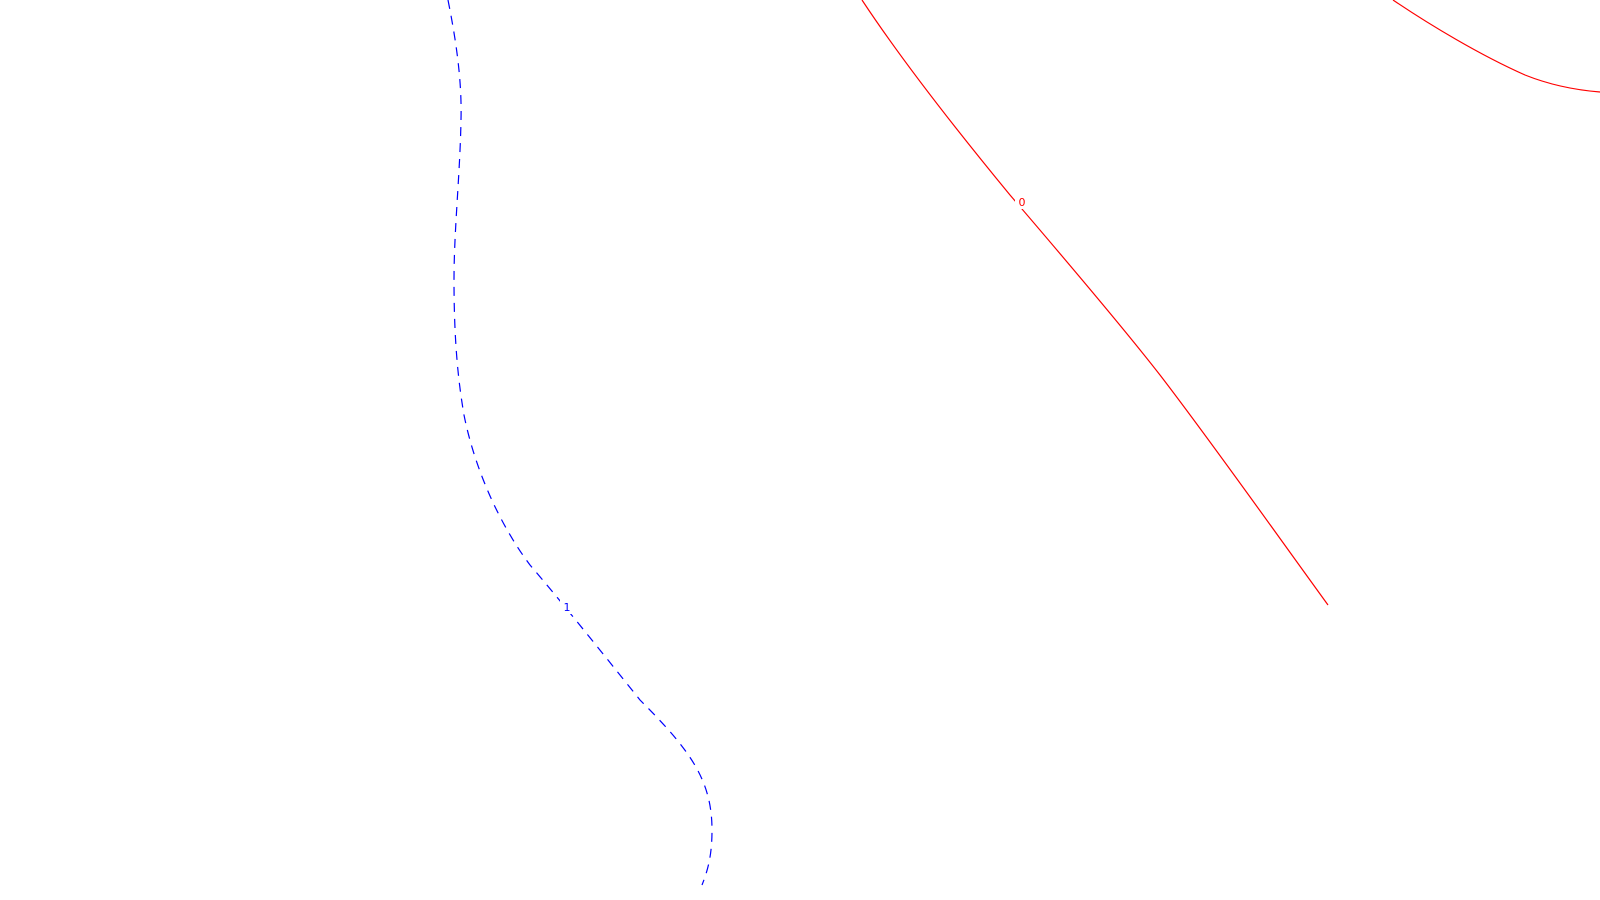 This screenshot has height=900, width=1600. I want to click on contour-line-arc, so click(1496, 46).